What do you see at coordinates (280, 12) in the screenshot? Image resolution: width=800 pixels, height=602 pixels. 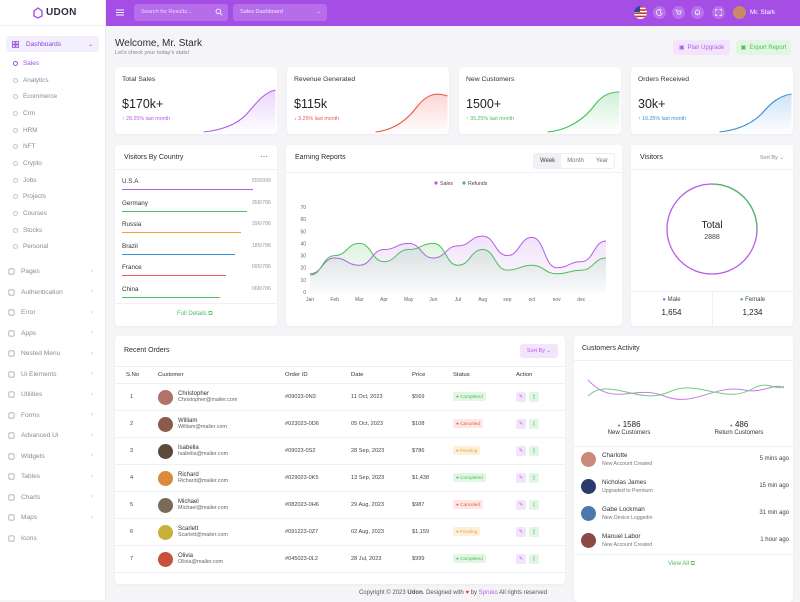 I see `dashboard-select: Sales Dashboard ⌄` at bounding box center [280, 12].